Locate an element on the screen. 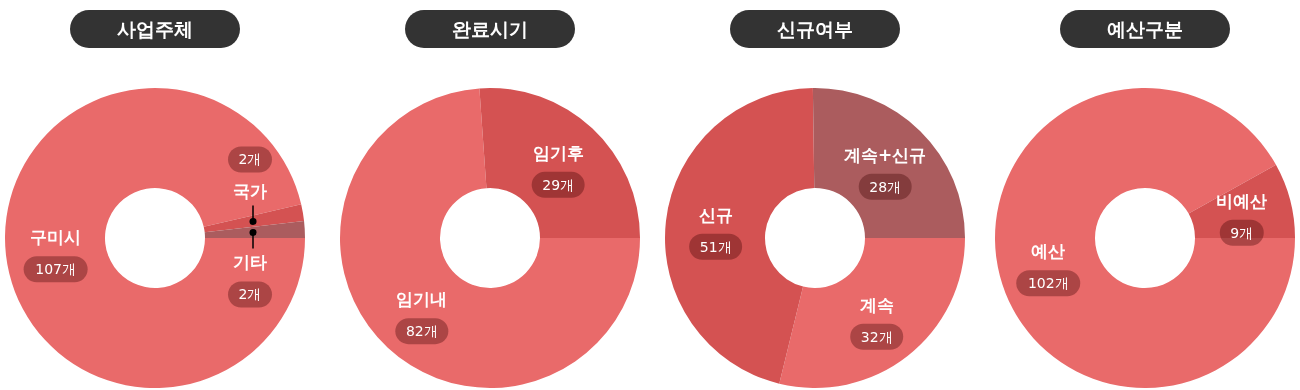 The height and width of the screenshot is (390, 1300). slice-label: 기타 is located at coordinates (250, 262).